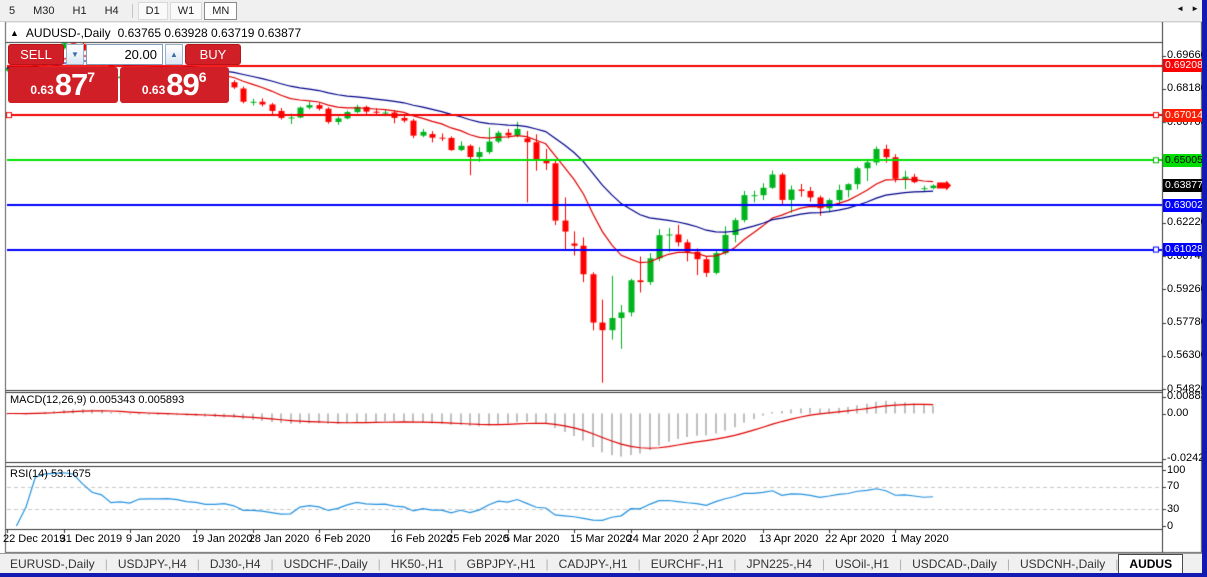  I want to click on buy-button: BUY, so click(213, 54).